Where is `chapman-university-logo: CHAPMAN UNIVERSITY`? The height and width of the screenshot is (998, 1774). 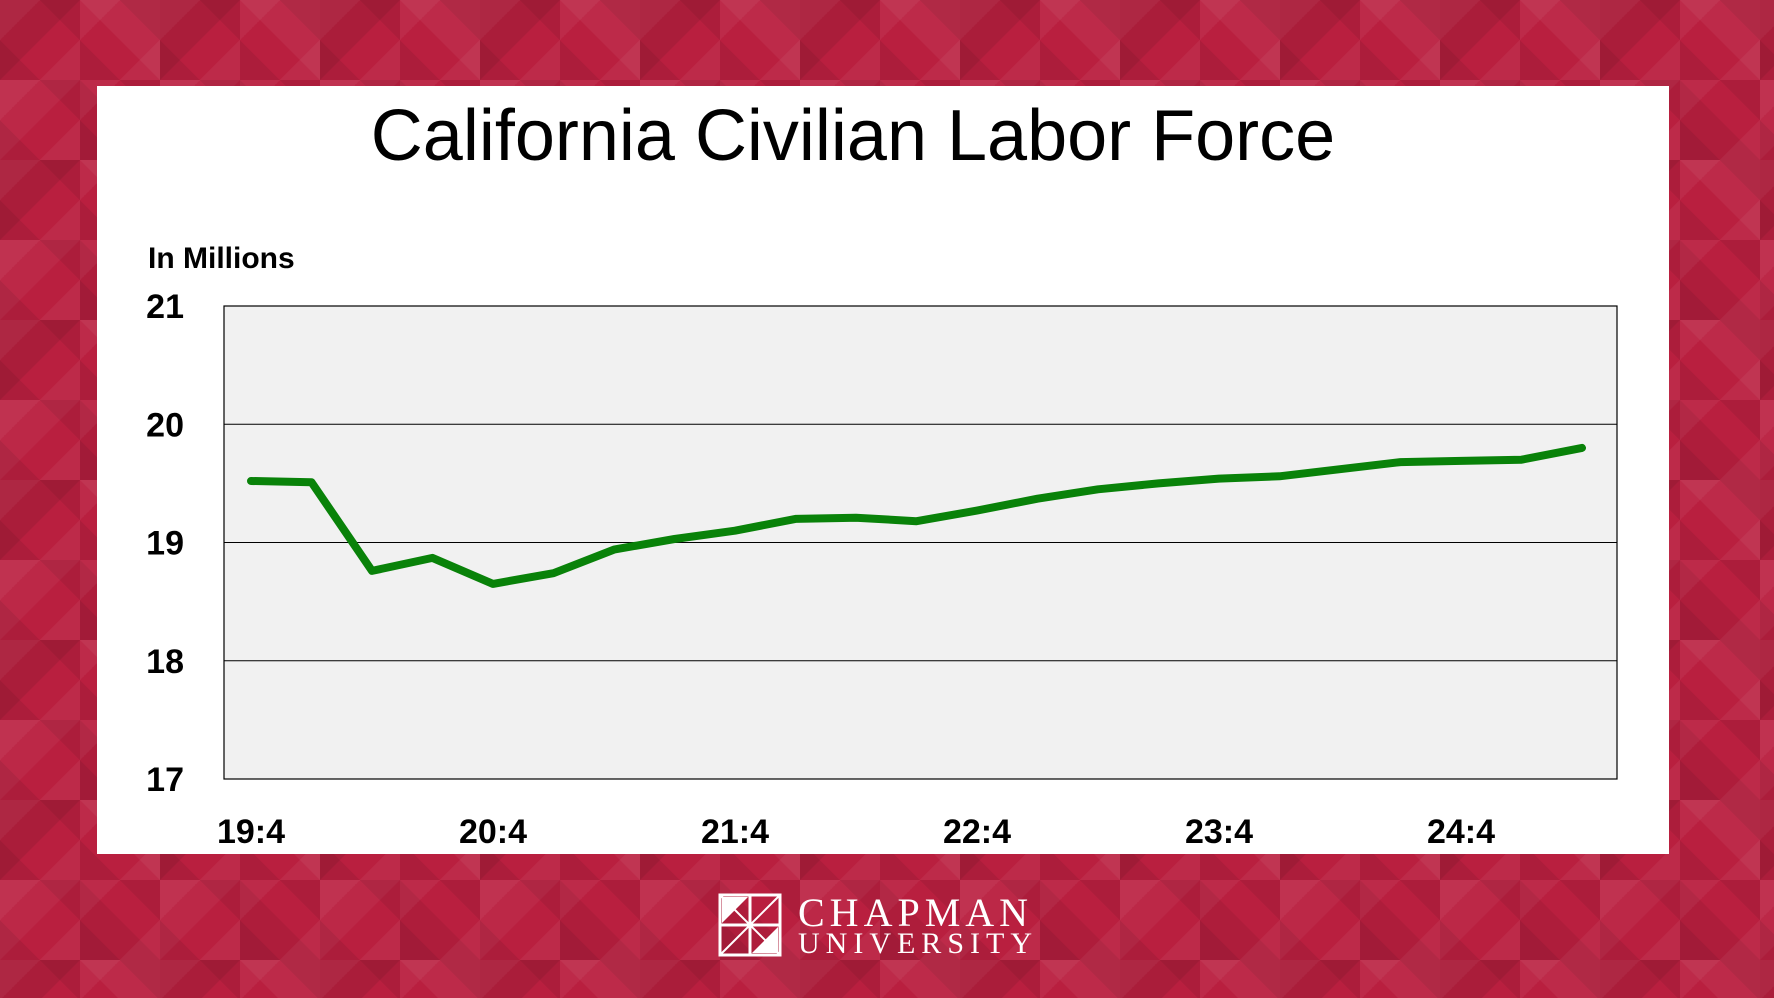
chapman-university-logo: CHAPMAN UNIVERSITY is located at coordinates (888, 925).